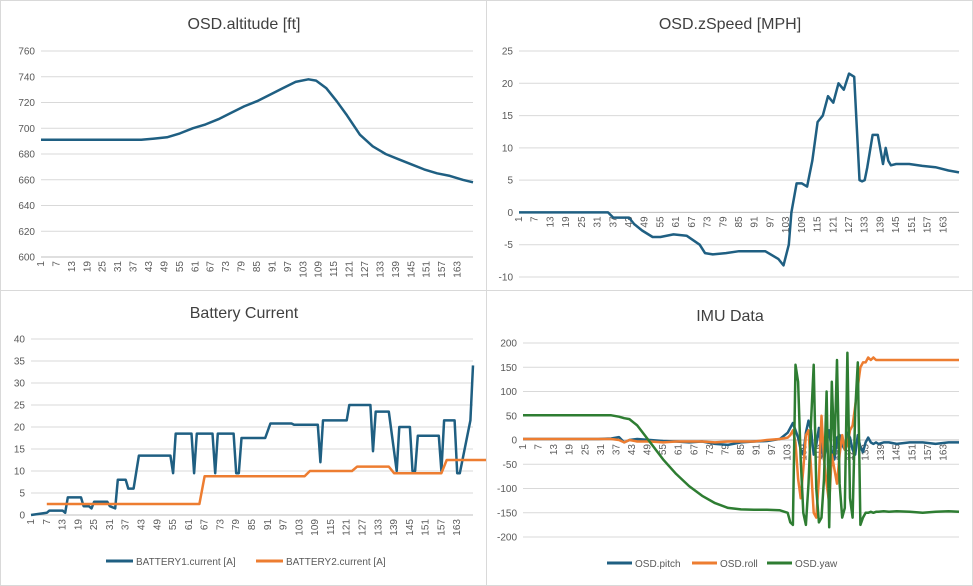 This screenshot has width=973, height=586. What do you see at coordinates (20, 472) in the screenshot?
I see `y-tick-label: 10` at bounding box center [20, 472].